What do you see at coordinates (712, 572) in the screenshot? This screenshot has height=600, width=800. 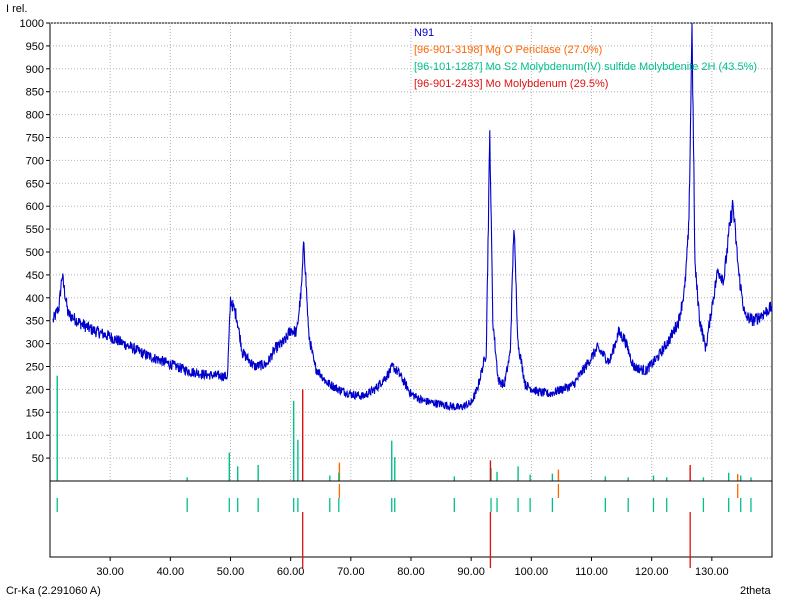 I see `x-tick-label: 130.00` at bounding box center [712, 572].